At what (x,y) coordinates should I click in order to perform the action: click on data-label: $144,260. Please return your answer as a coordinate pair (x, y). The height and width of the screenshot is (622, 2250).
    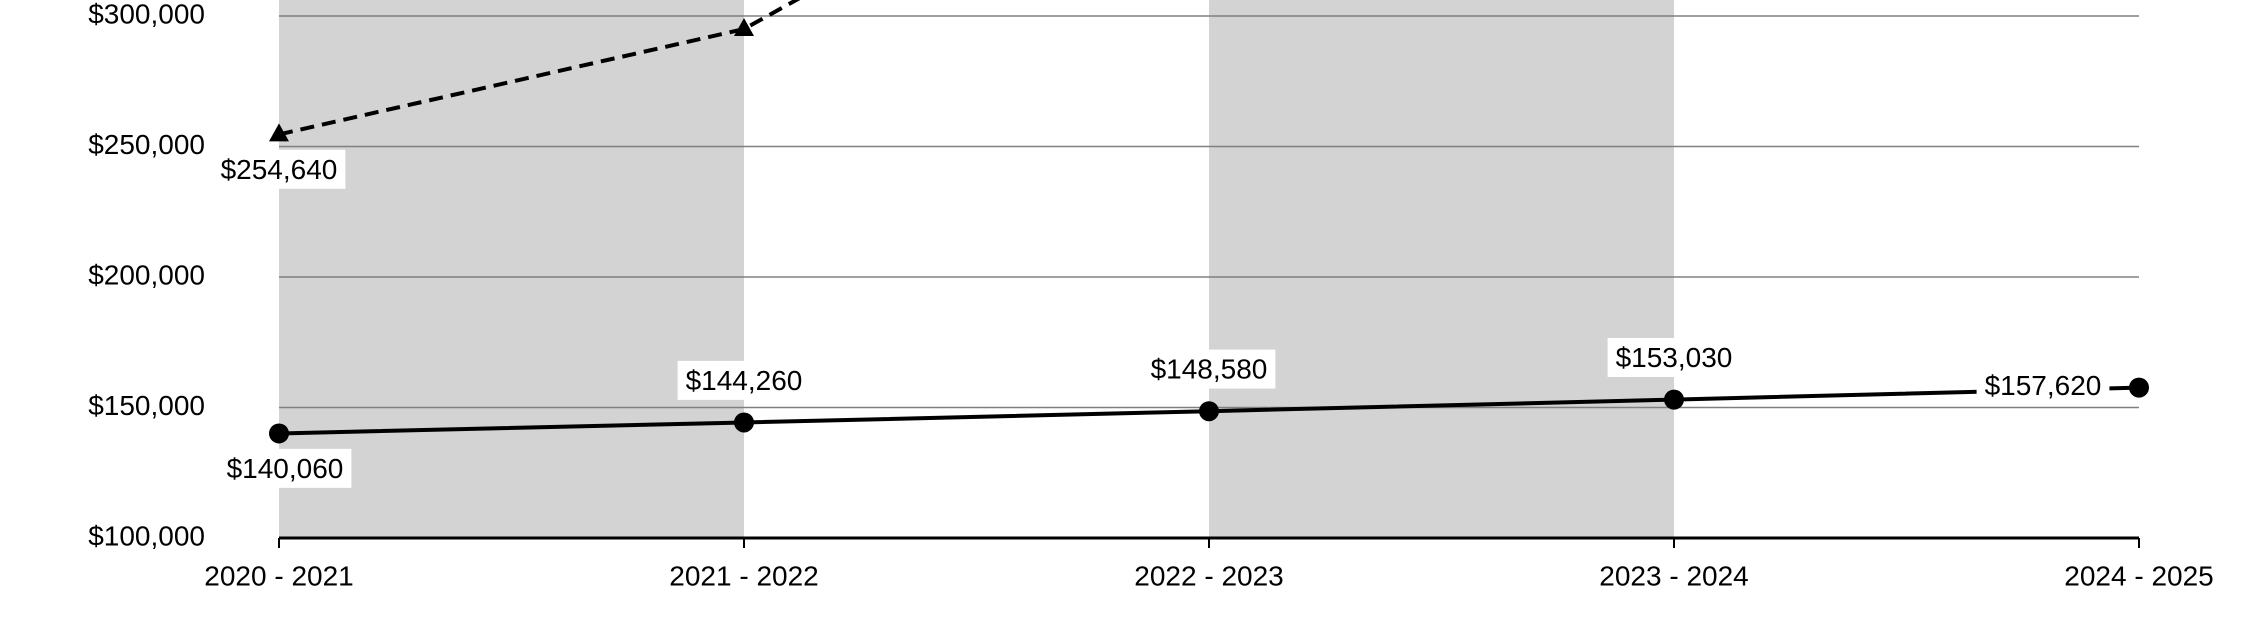
    Looking at the image, I should click on (744, 380).